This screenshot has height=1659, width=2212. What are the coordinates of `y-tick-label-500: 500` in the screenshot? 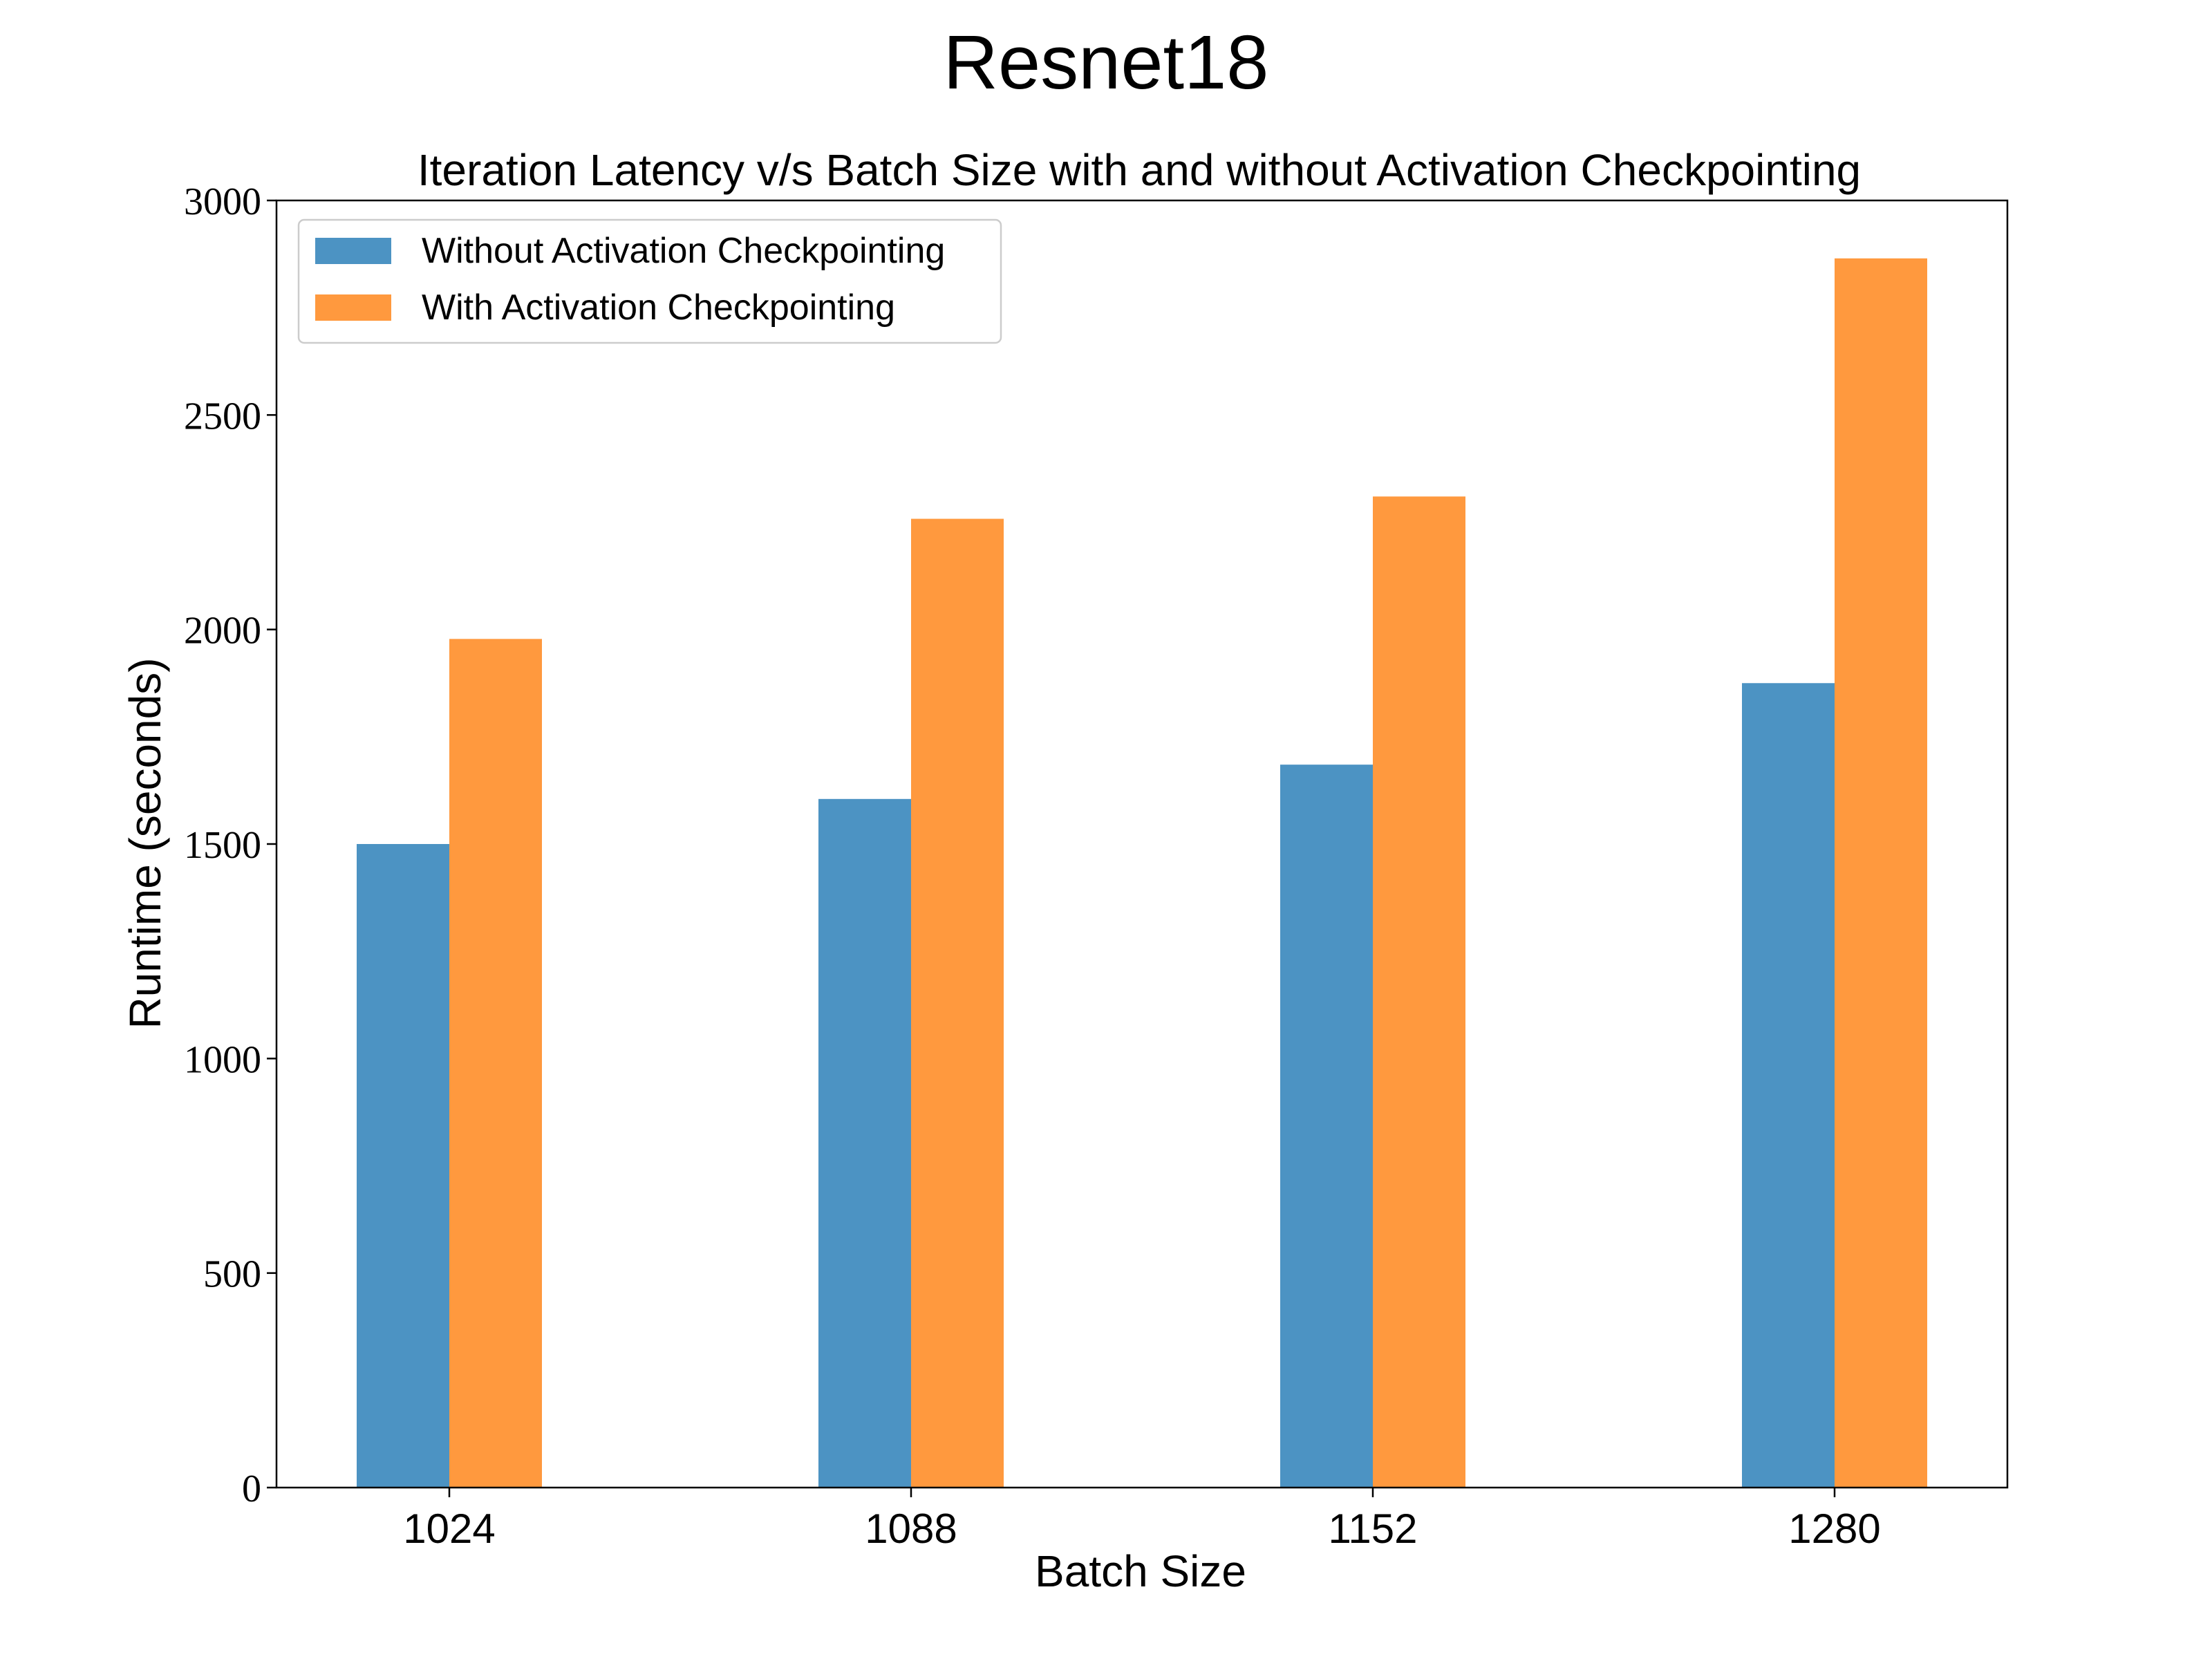 It's located at (232, 1274).